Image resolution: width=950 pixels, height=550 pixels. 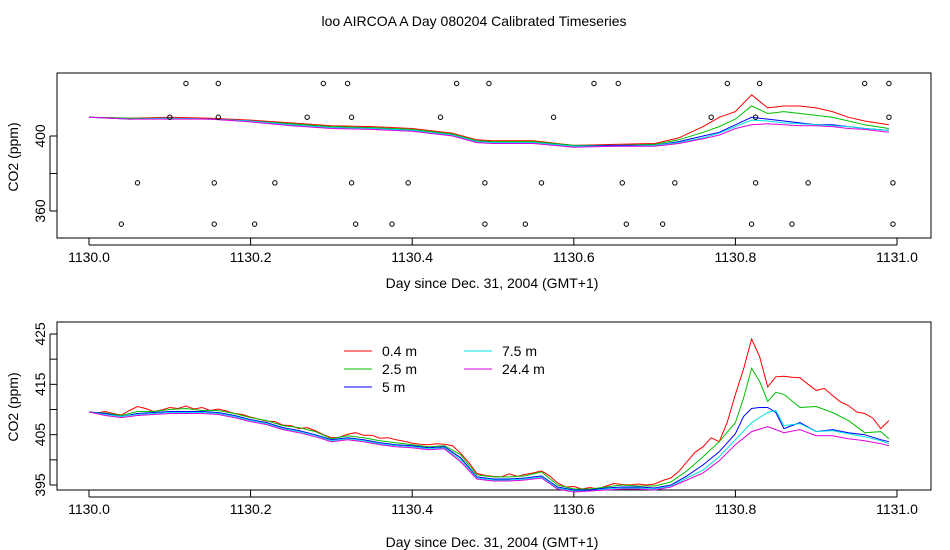 What do you see at coordinates (519, 351) in the screenshot?
I see `legend-label-7-5-m: 7.5 m` at bounding box center [519, 351].